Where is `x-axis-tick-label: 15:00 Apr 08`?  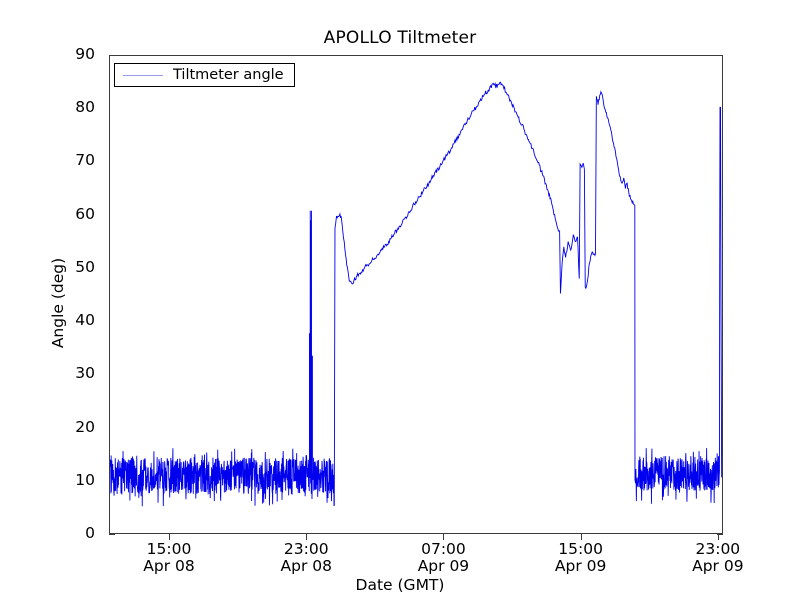 x-axis-tick-label: 15:00 Apr 08 is located at coordinates (169, 558).